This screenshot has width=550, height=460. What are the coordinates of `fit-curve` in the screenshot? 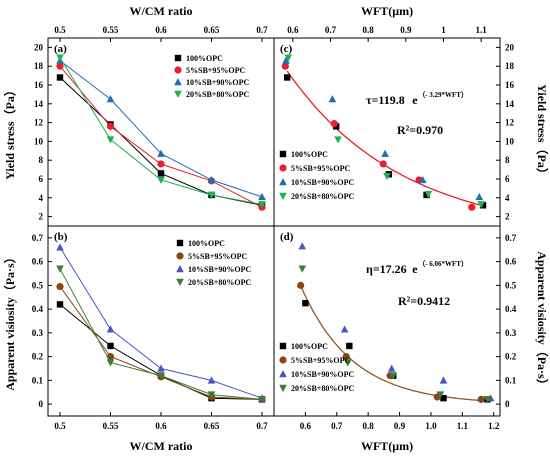 It's located at (395, 343).